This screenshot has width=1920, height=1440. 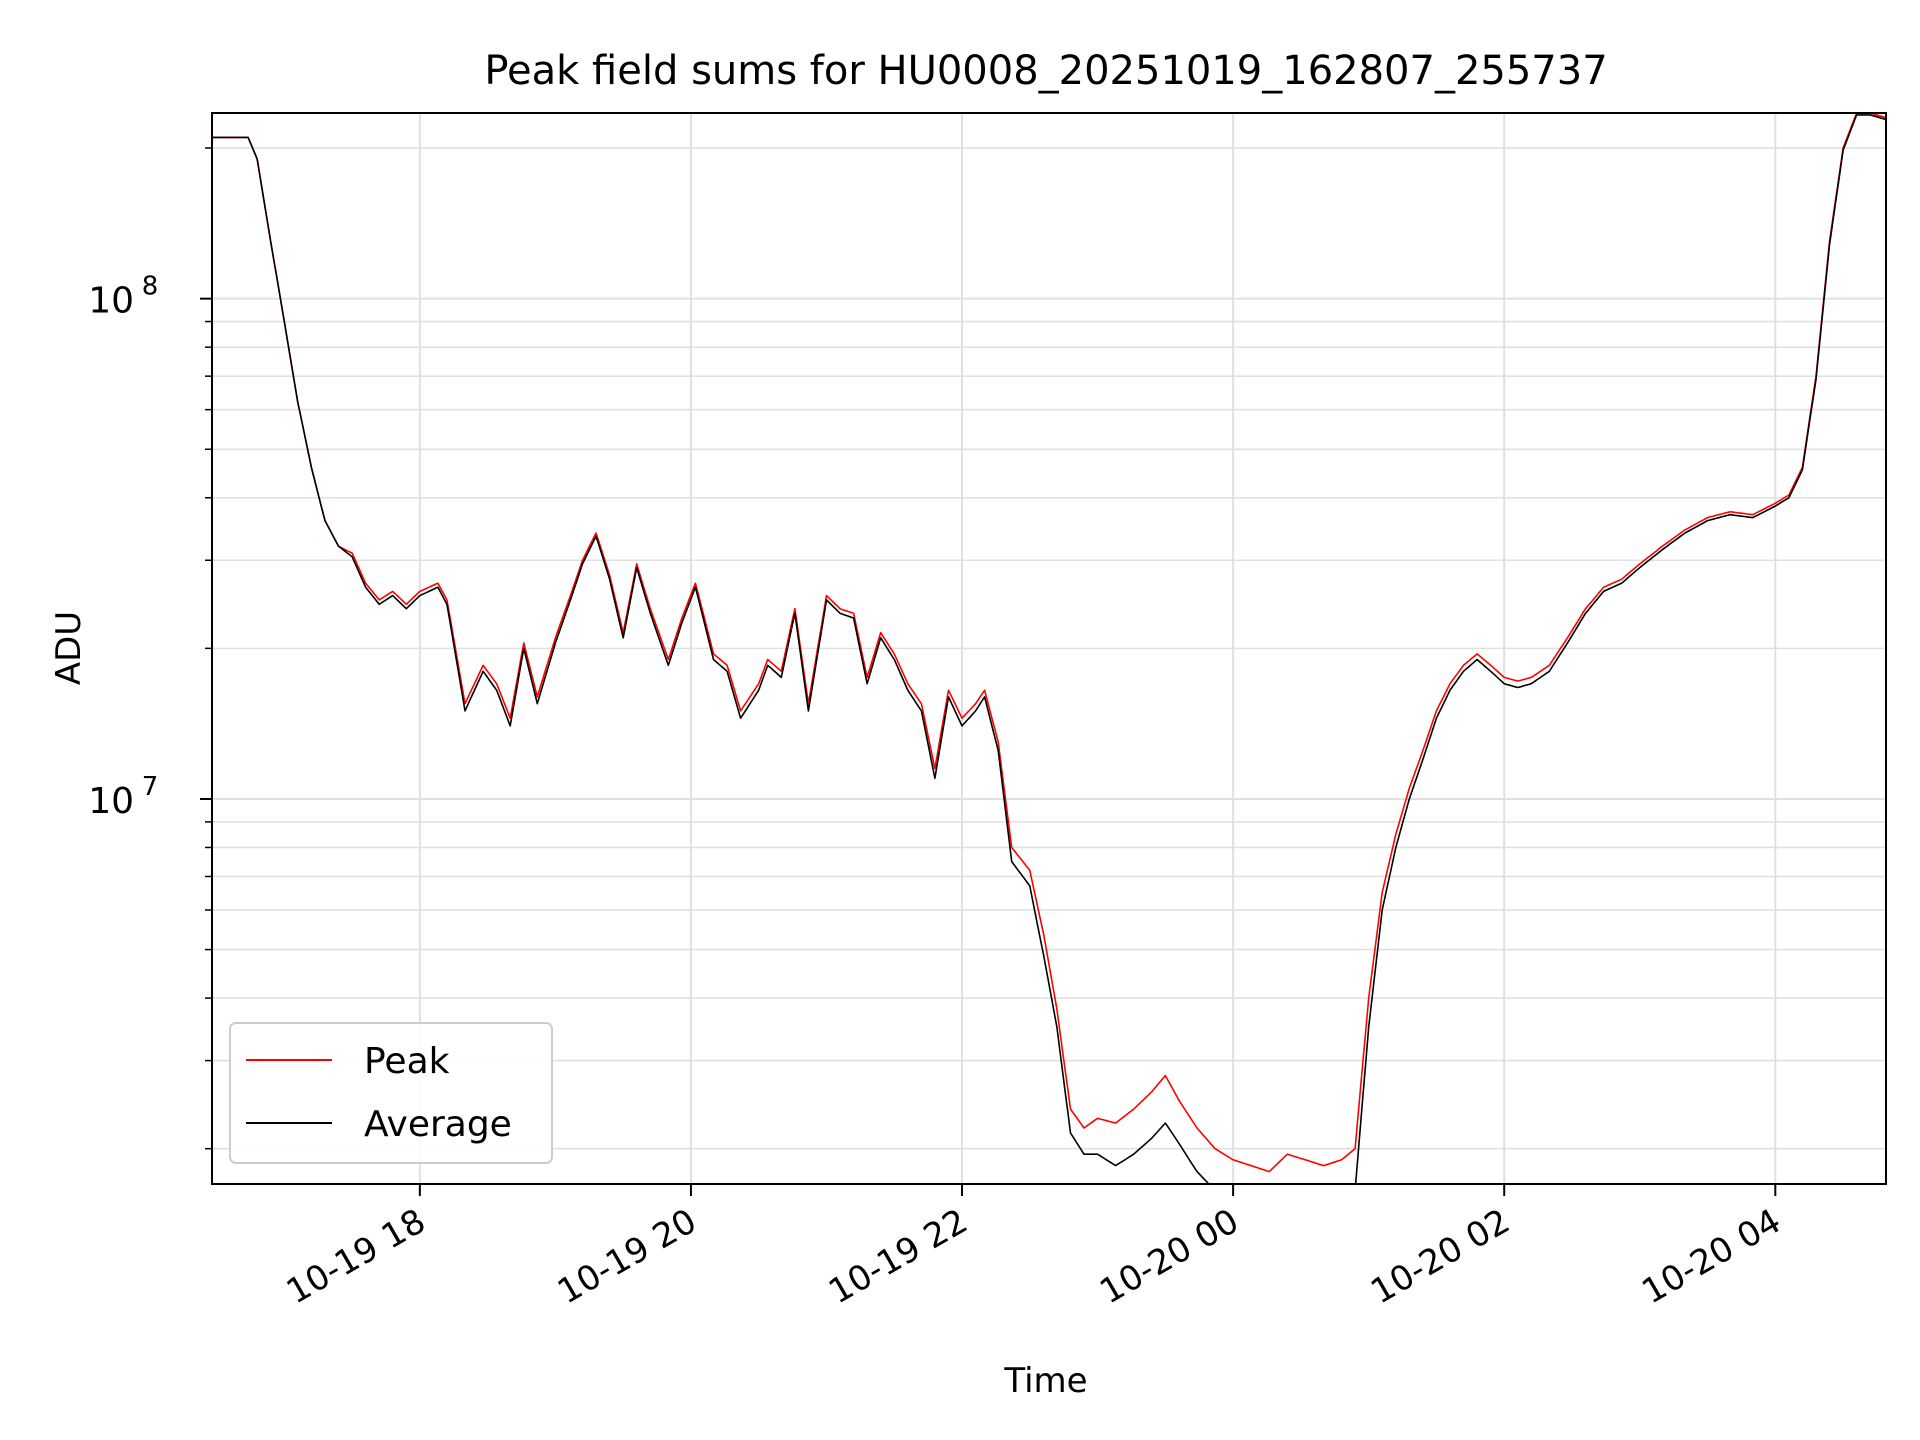 I want to click on x-axis-label: Time, so click(x=1045, y=1381).